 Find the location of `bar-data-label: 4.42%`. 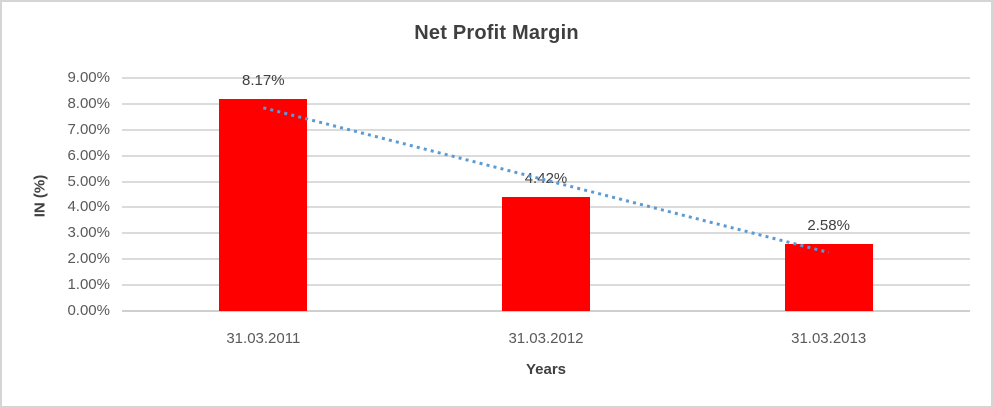

bar-data-label: 4.42% is located at coordinates (546, 178).